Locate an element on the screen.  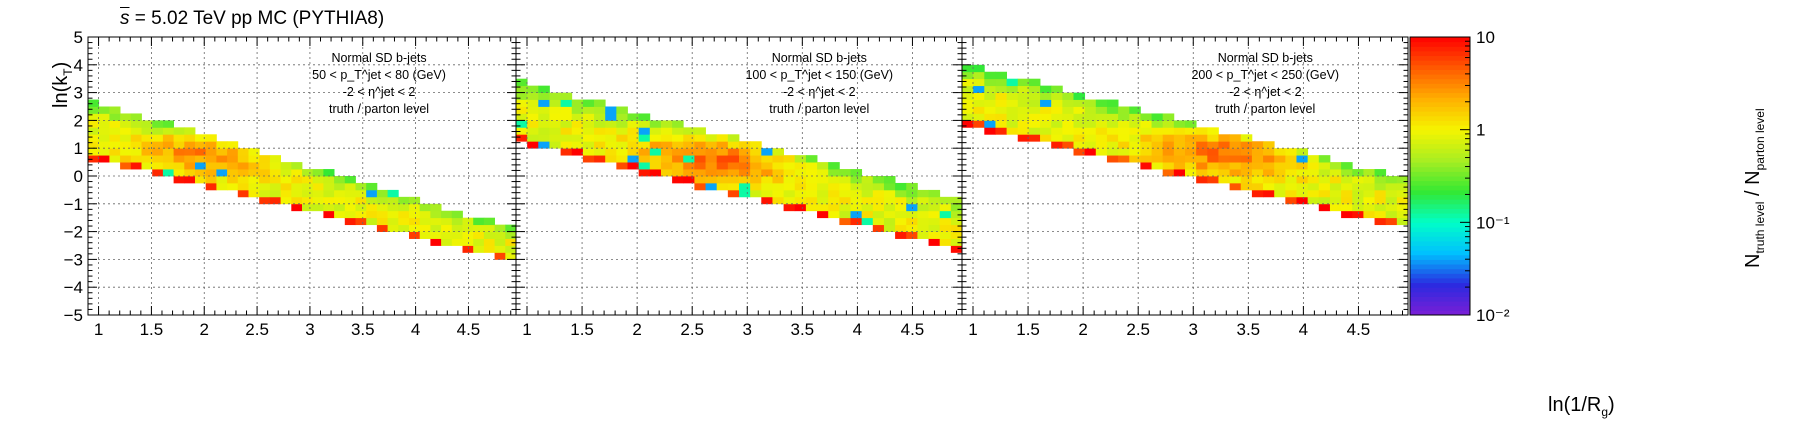
legend-line: -2 < η^jet < 2 is located at coordinates (1265, 92).